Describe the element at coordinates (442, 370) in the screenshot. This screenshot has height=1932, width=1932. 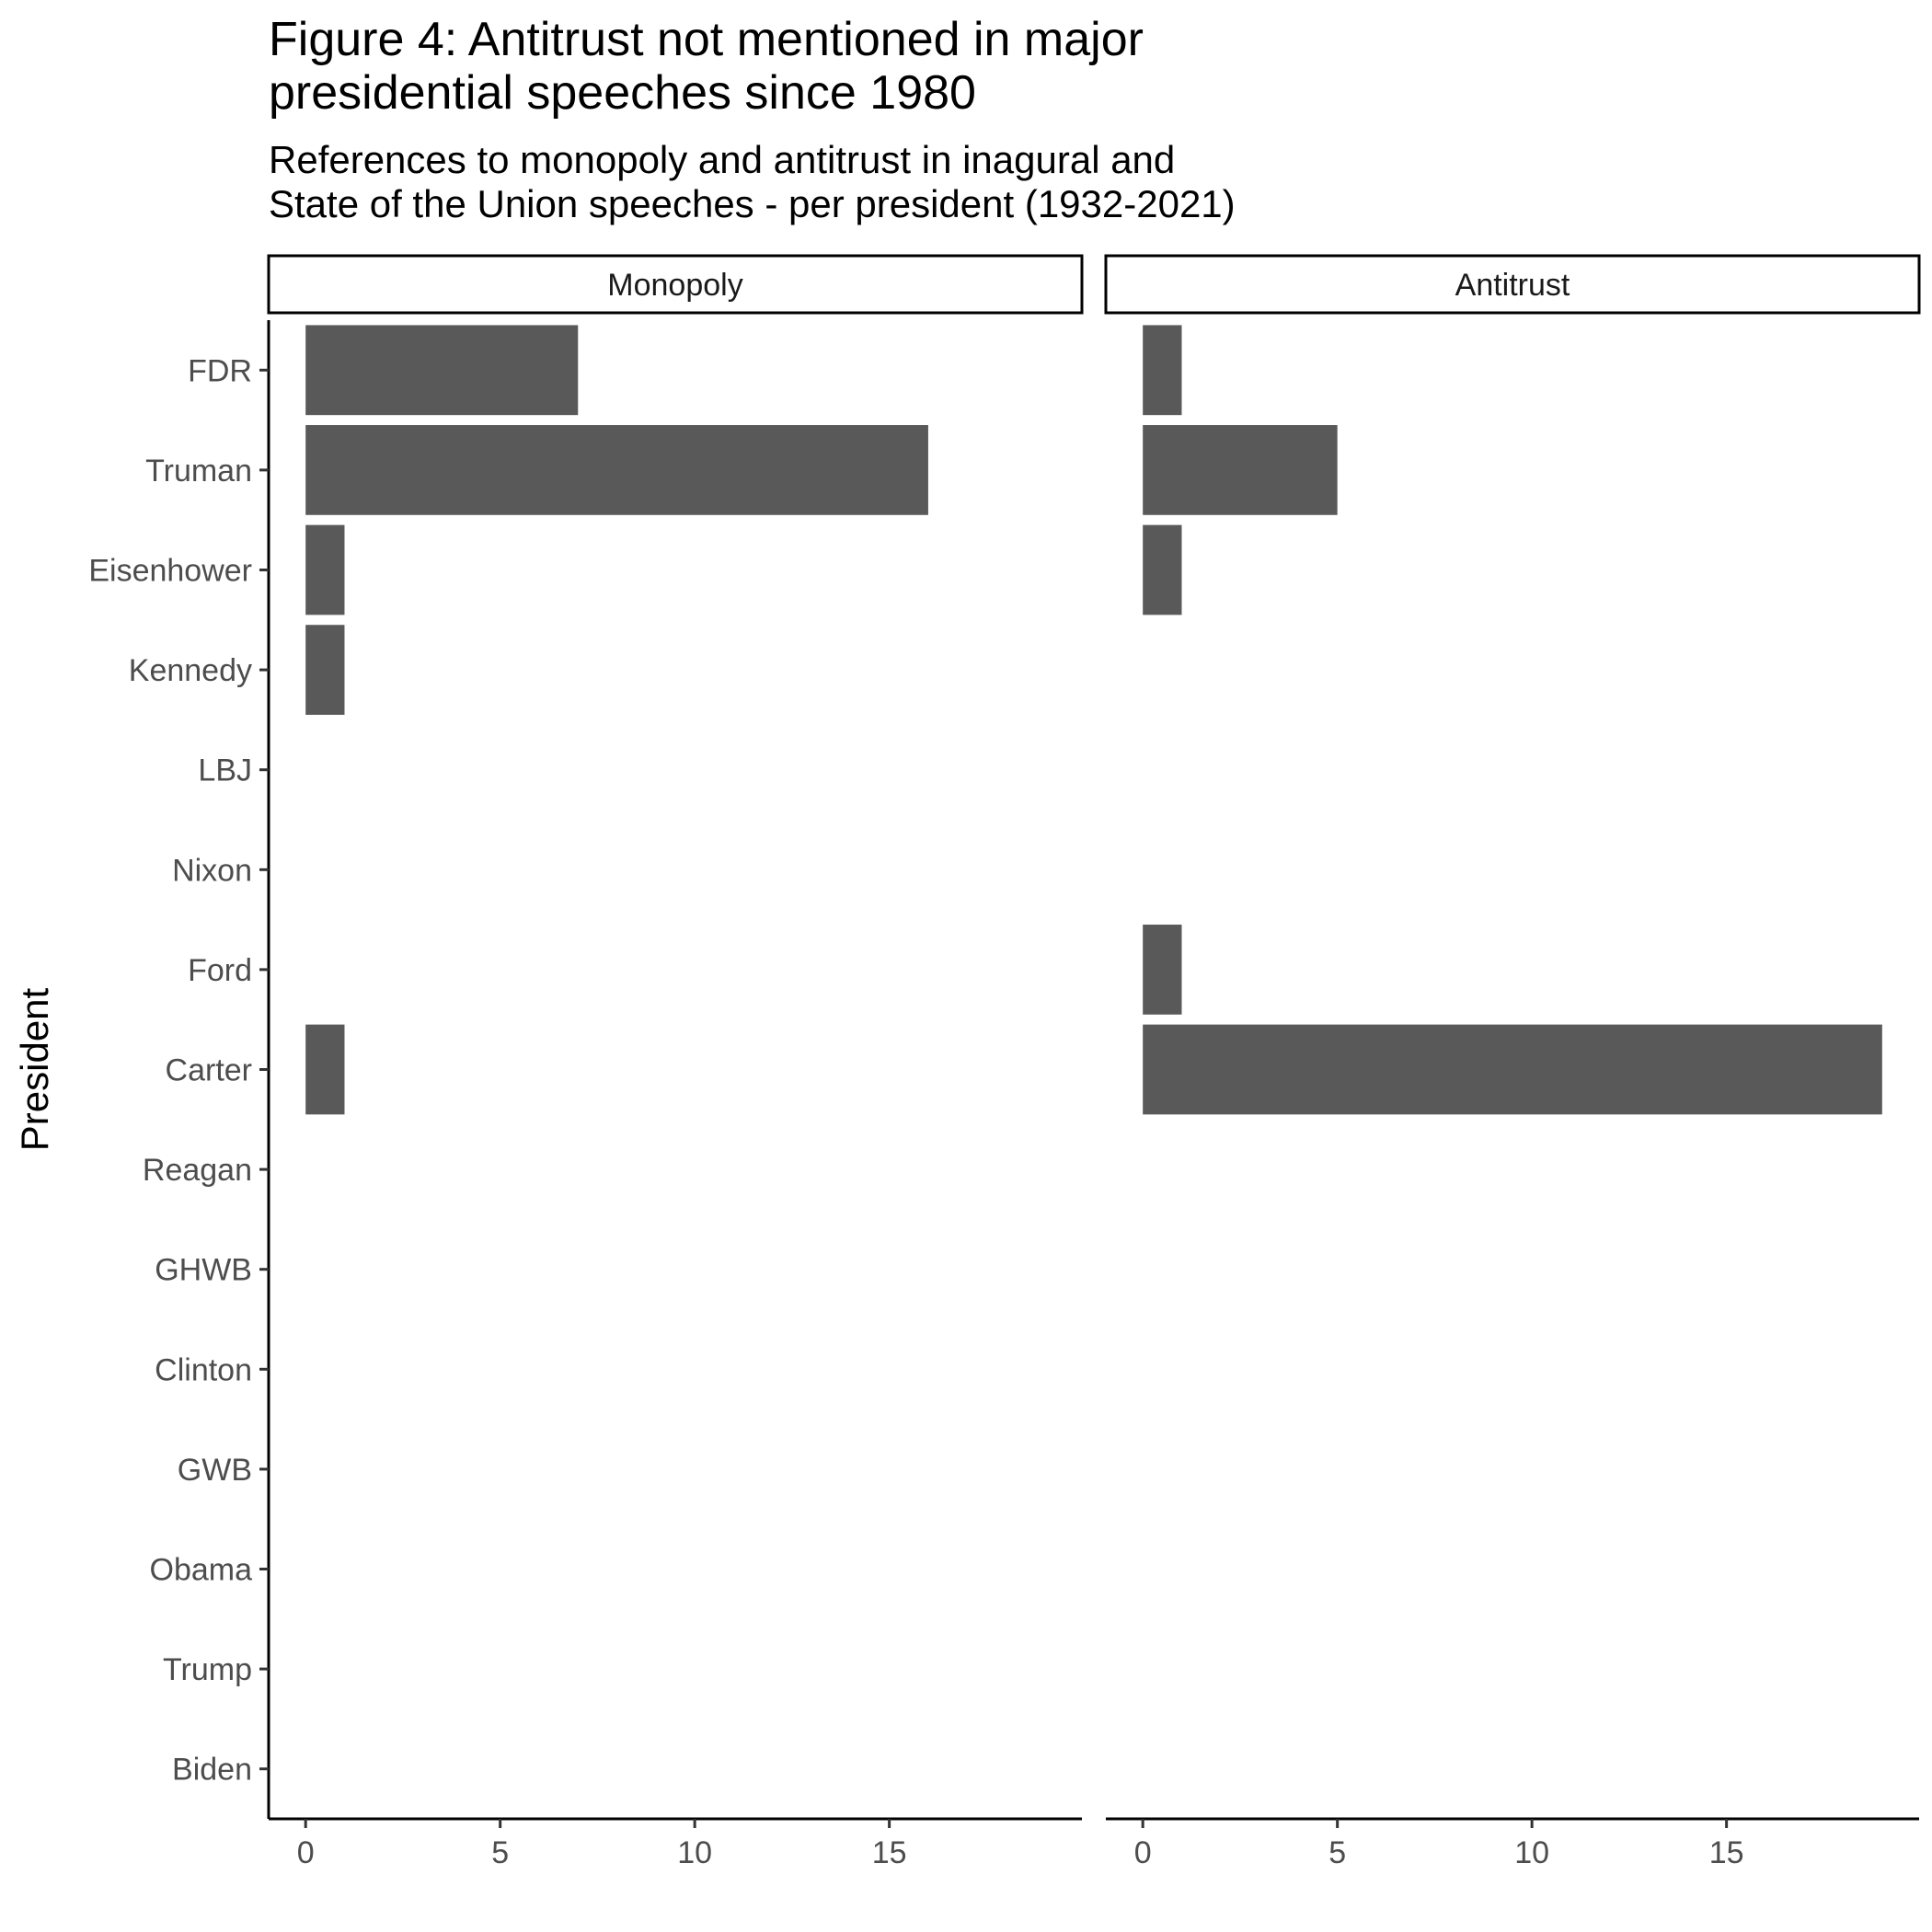
I see `bar-monopoly-fdr` at that location.